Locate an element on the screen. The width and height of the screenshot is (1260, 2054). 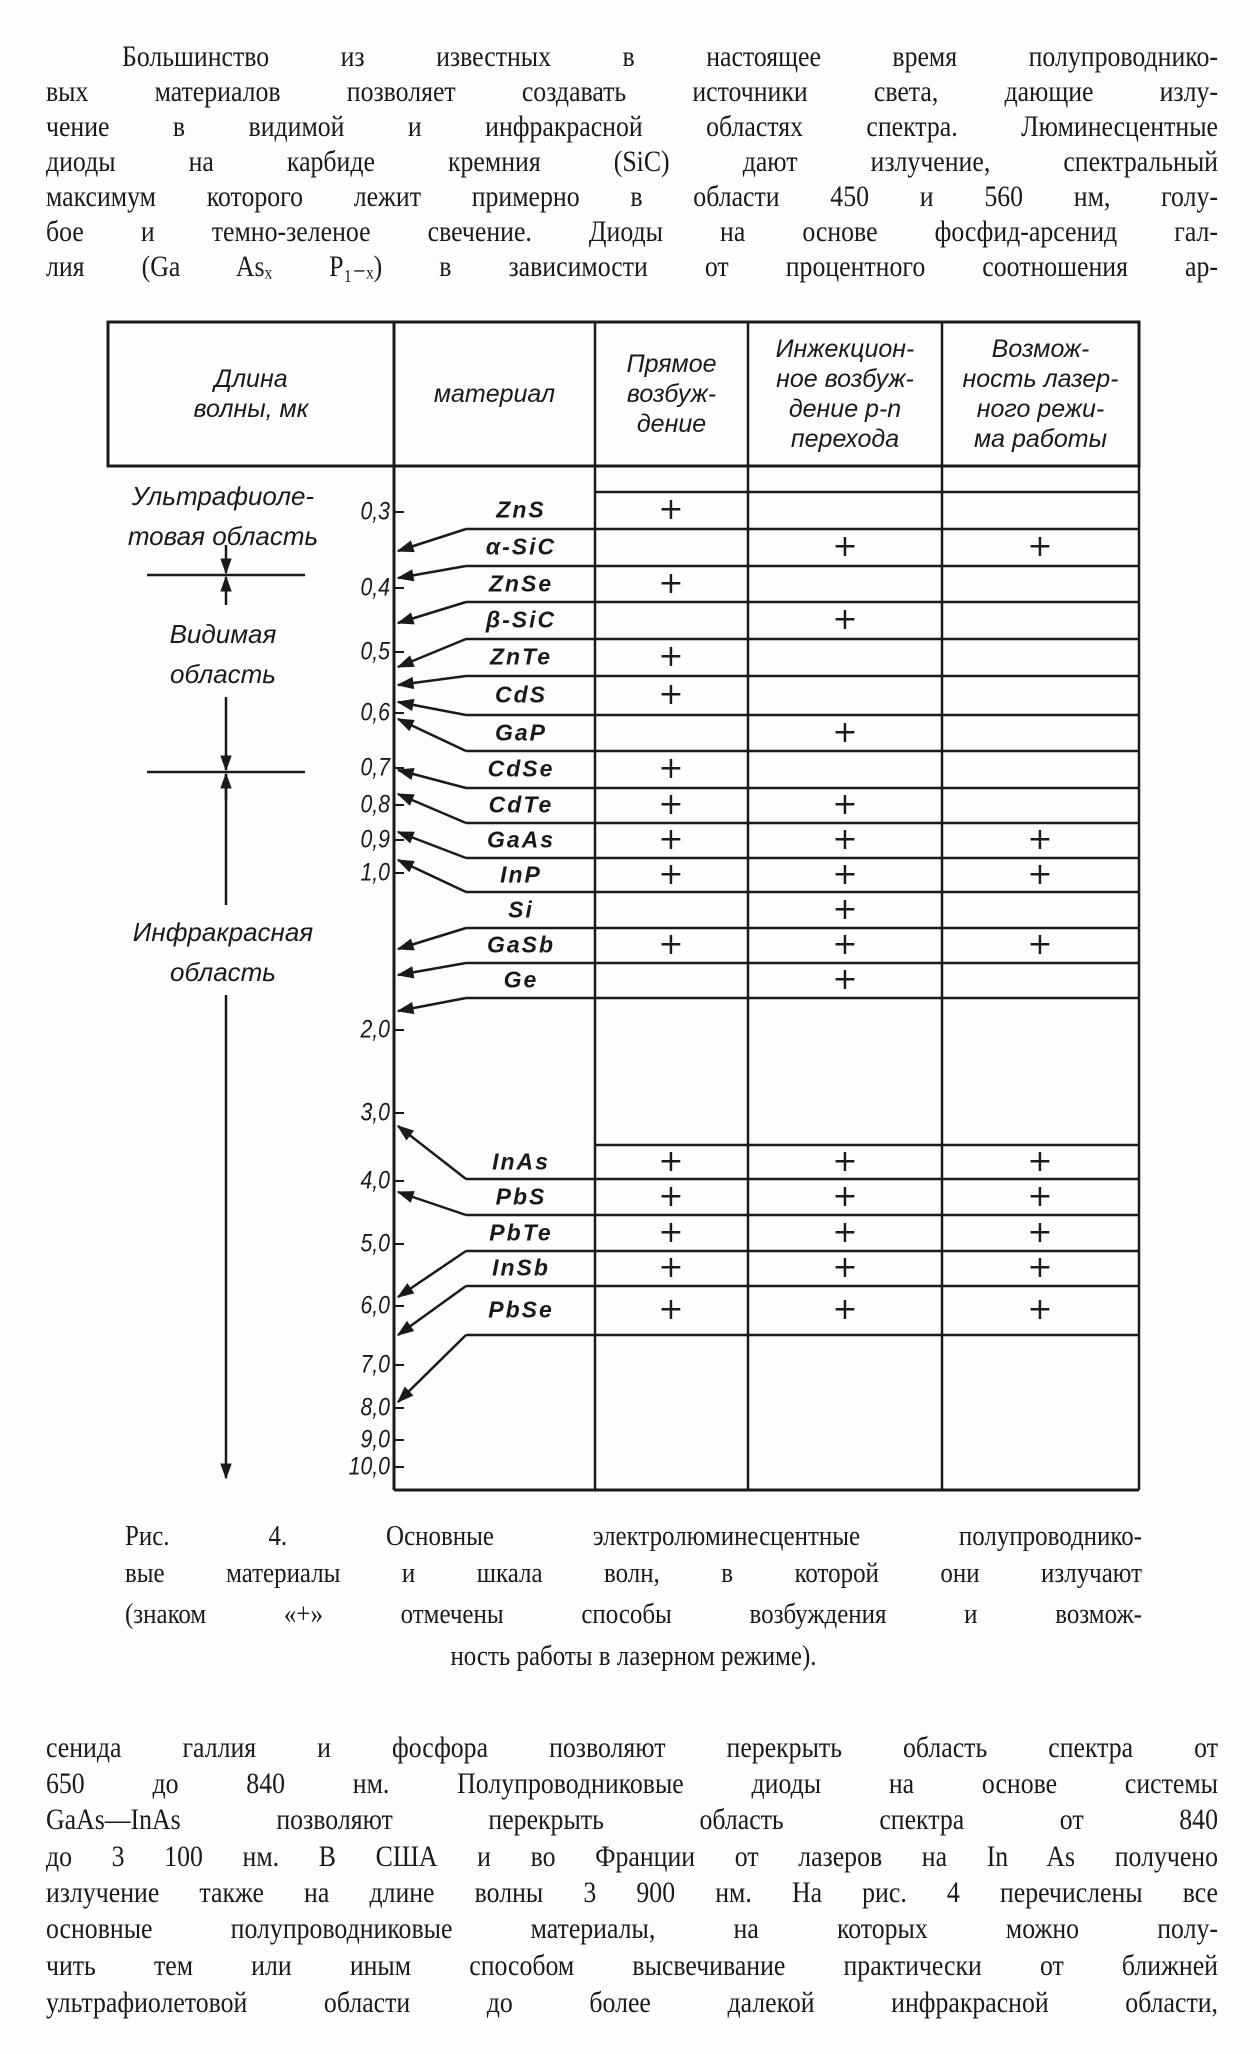
region-label-line: Инфракрасная is located at coordinates (223, 932).